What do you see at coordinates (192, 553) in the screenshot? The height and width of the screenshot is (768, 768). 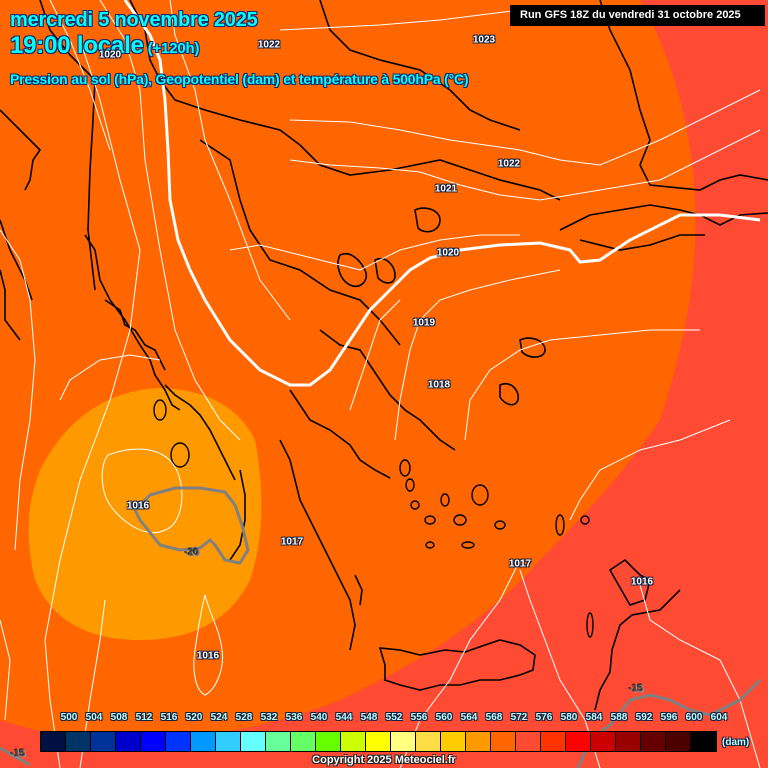 I see `temperature-label: -20` at bounding box center [192, 553].